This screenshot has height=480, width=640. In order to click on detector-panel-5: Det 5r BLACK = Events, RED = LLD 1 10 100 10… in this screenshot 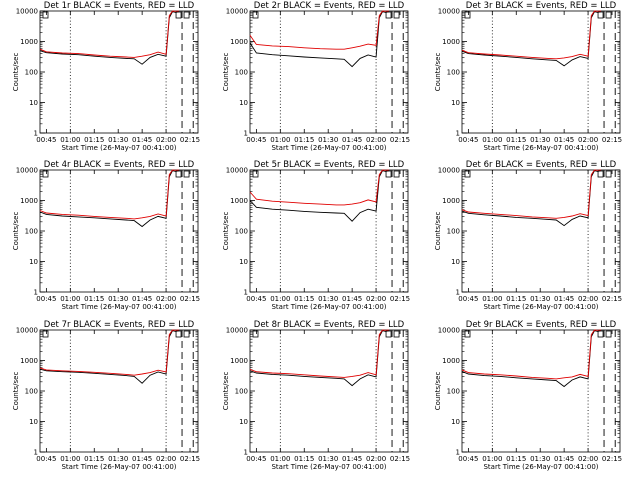, I will do `click(316, 235)`.